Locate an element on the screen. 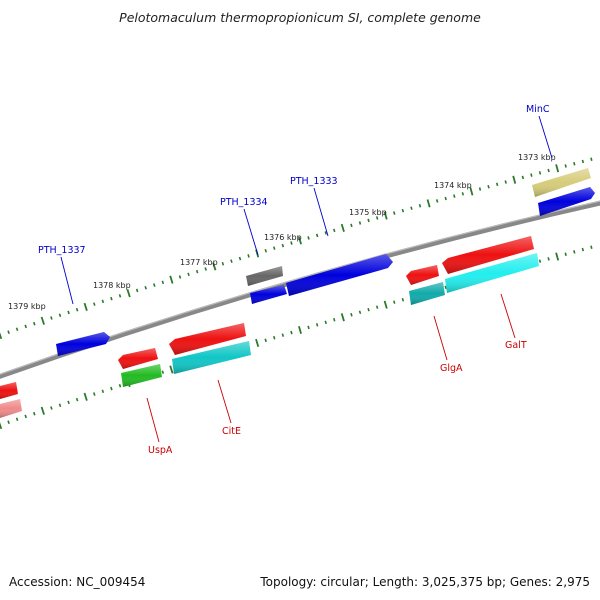 Image resolution: width=600 pixels, height=600 pixels. gene-blue-right is located at coordinates (566, 201).